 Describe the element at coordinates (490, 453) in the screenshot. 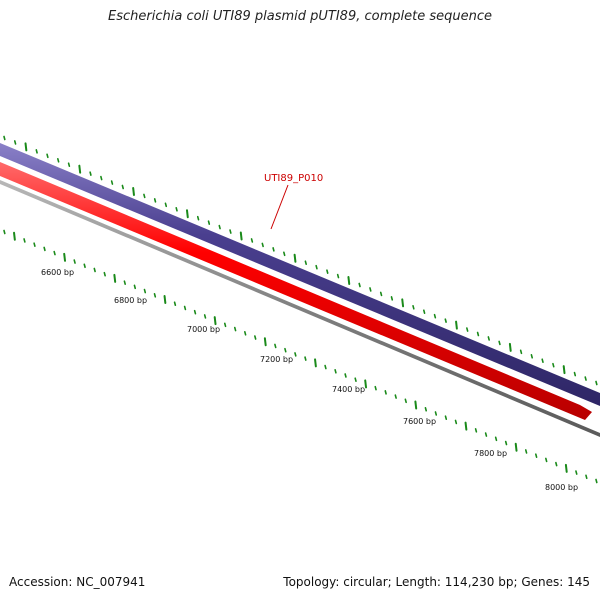

I see `scale-label: 7800 bp` at that location.